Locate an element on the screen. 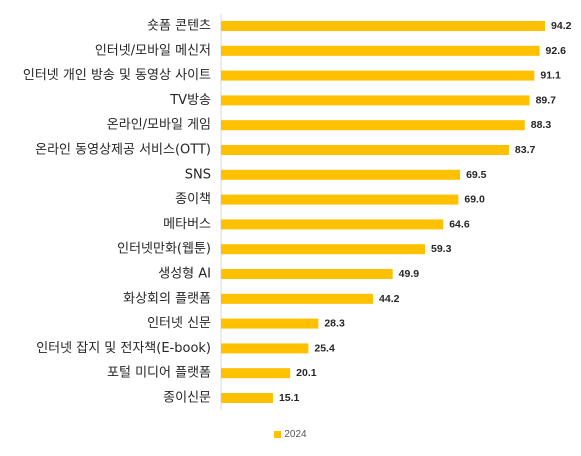 This screenshot has height=456, width=581. value-label: 25.4 is located at coordinates (324, 348).